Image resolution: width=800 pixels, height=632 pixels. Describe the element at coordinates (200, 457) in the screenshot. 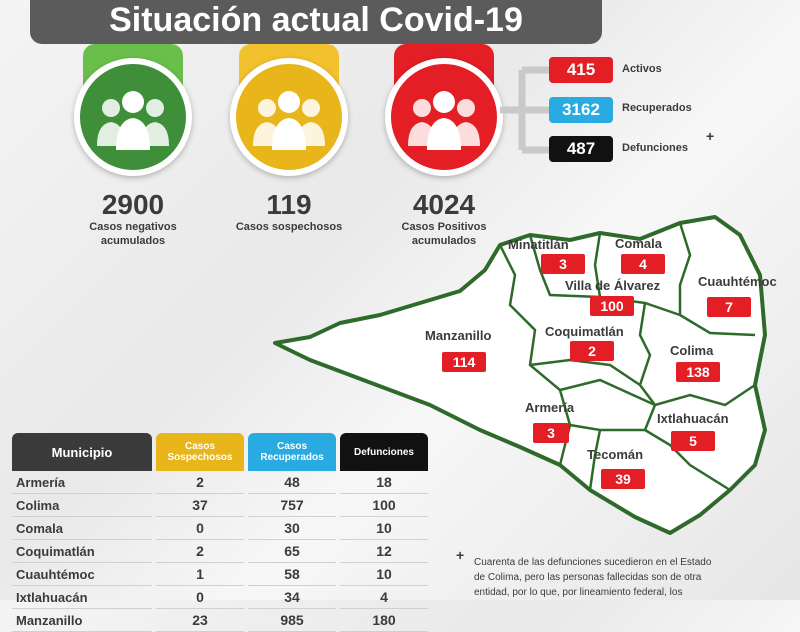

I see `header-sospechosos-line2: Sospechosos` at that location.